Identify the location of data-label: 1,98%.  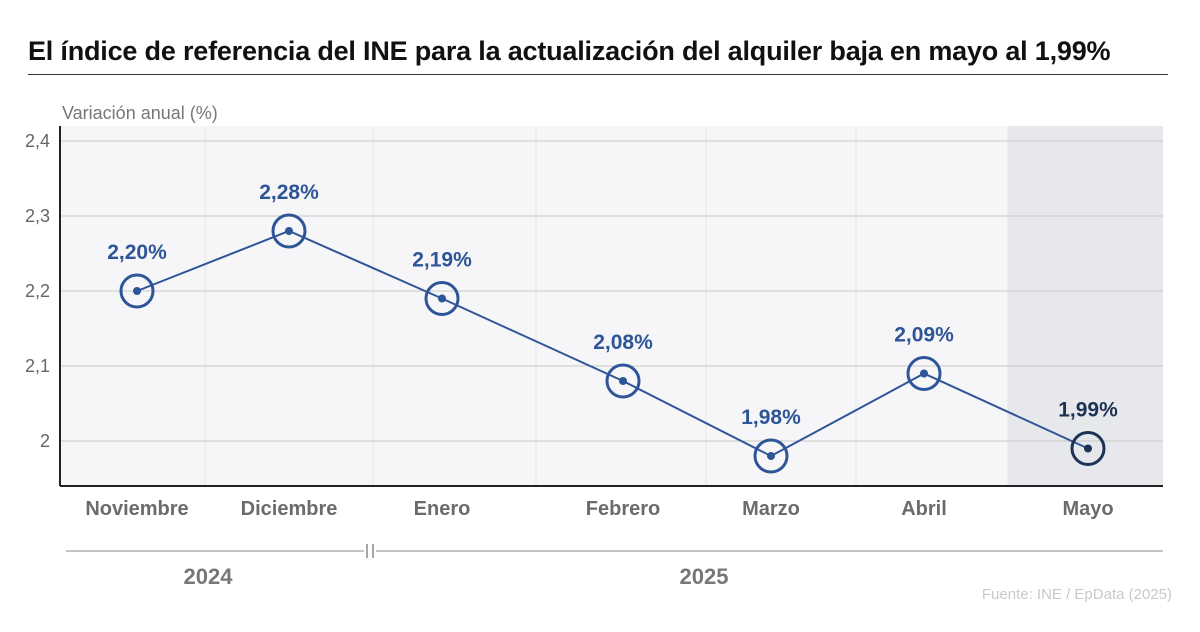
(771, 417).